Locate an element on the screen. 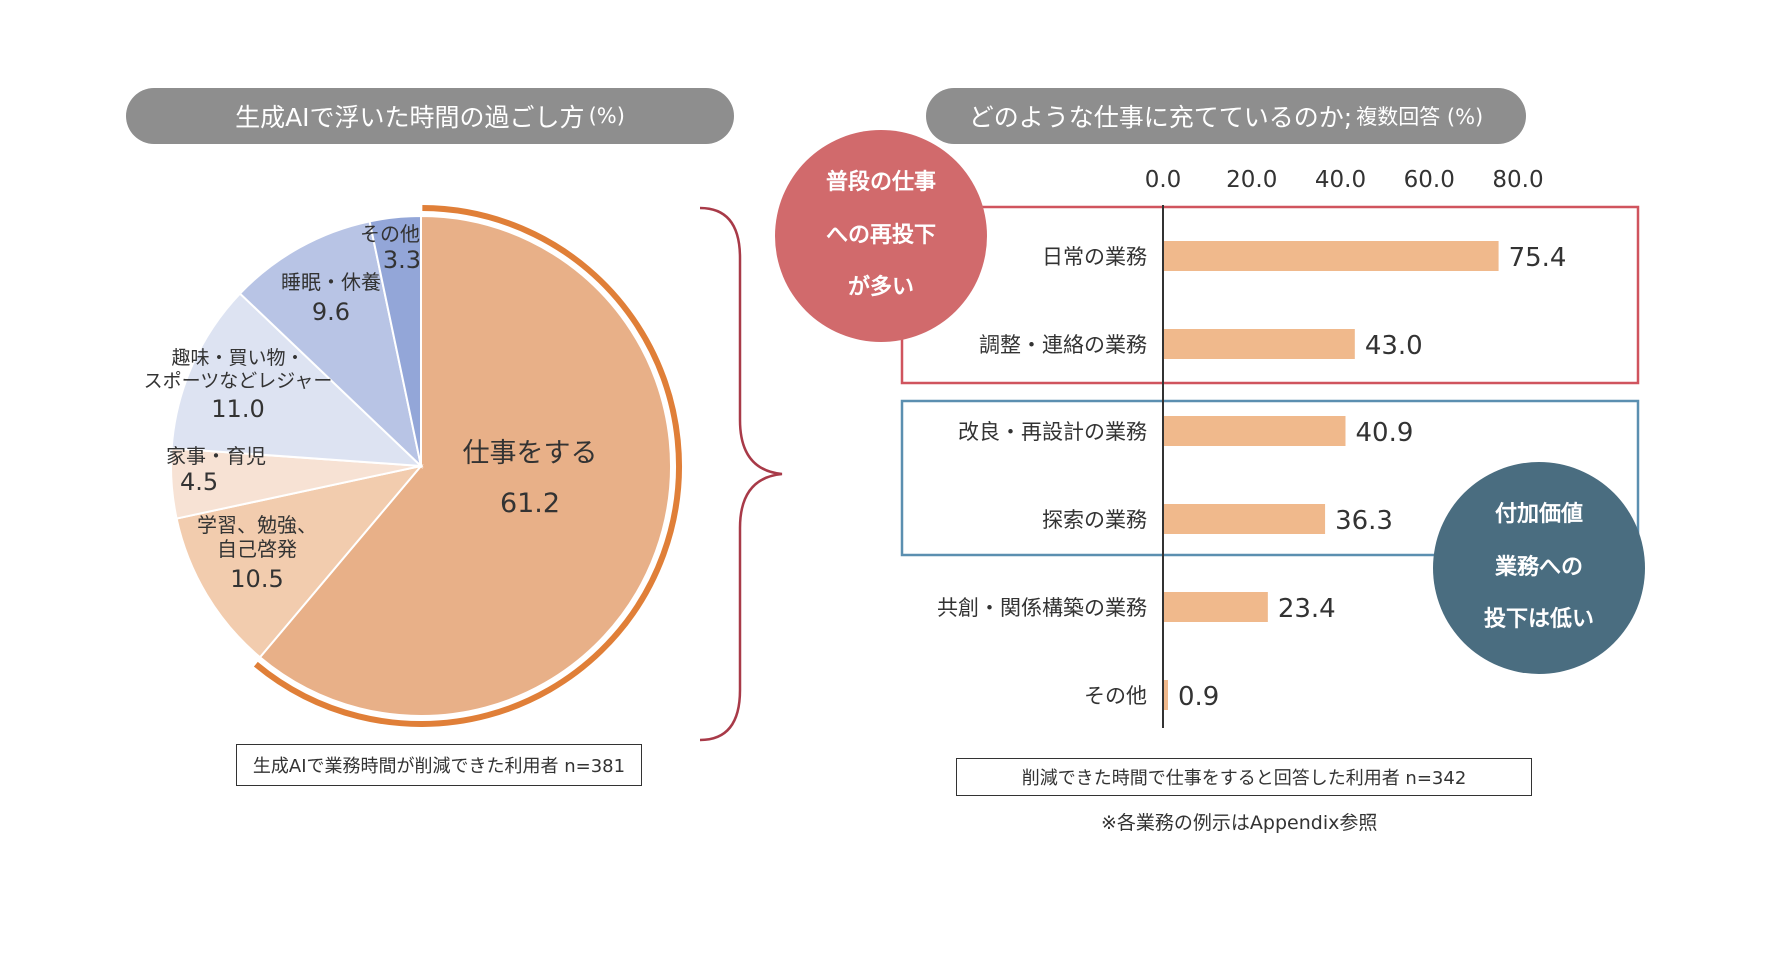  callout-red-line2: への再投下 is located at coordinates (880, 235).